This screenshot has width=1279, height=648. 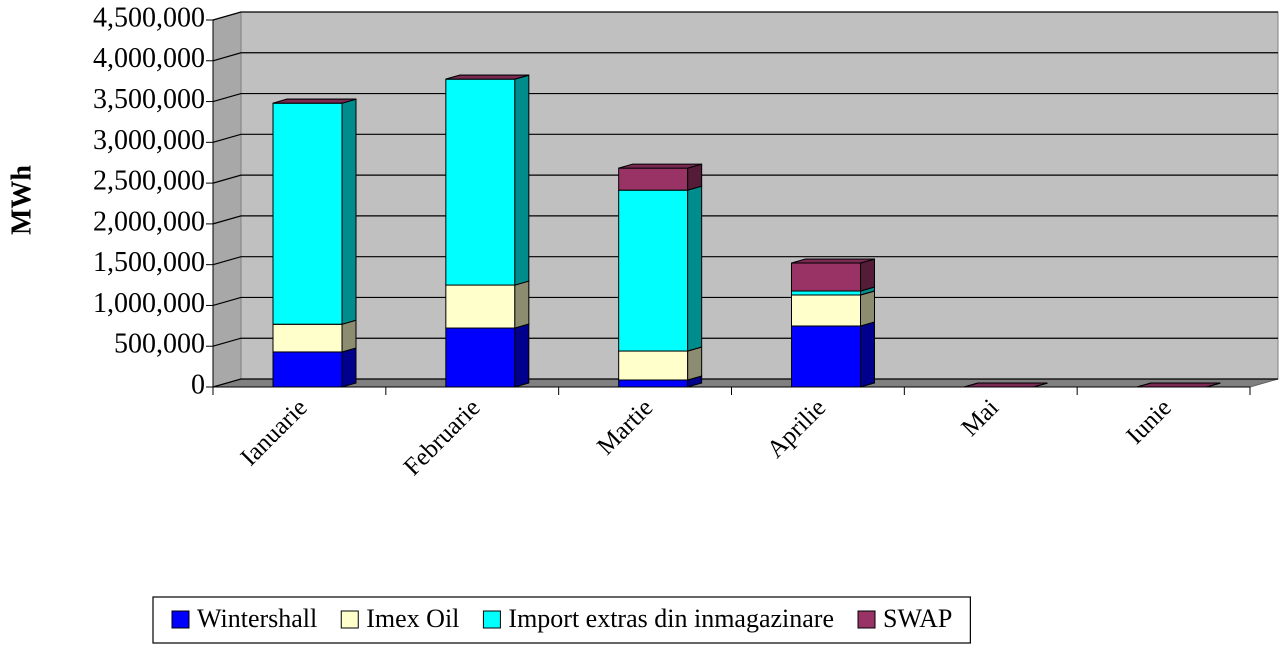 What do you see at coordinates (980, 418) in the screenshot?
I see `x-tick-label: Mai` at bounding box center [980, 418].